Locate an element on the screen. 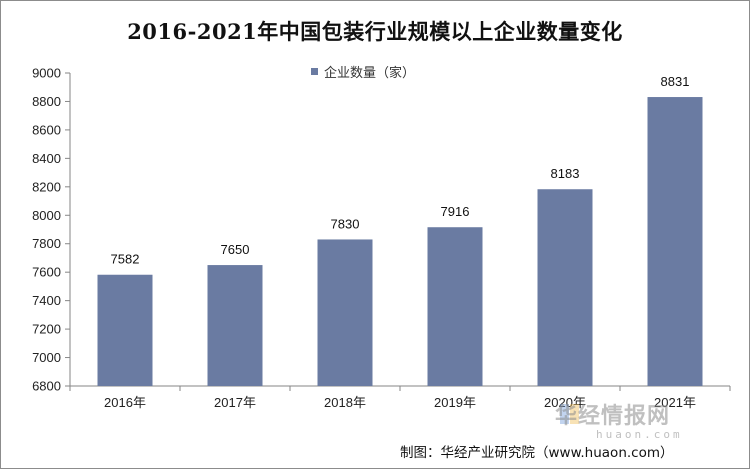 This screenshot has height=469, width=750. legend-swatch is located at coordinates (314, 71).